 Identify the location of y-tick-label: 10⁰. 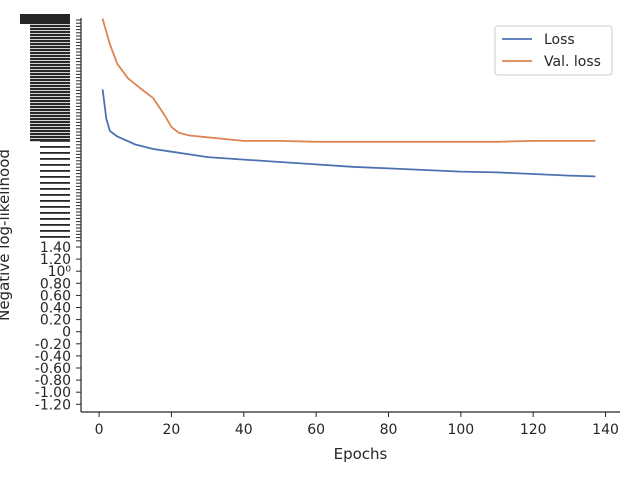
(60, 272).